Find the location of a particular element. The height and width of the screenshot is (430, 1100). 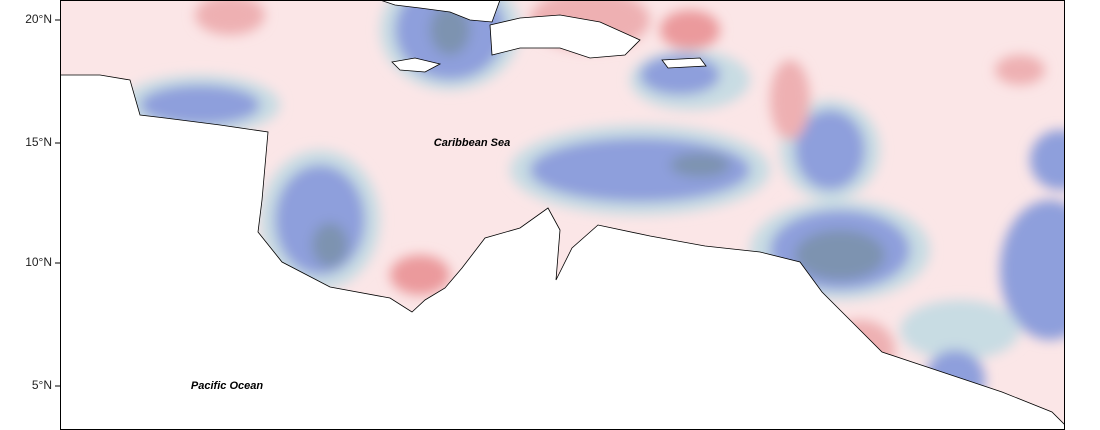

puerto-rico is located at coordinates (684, 63).